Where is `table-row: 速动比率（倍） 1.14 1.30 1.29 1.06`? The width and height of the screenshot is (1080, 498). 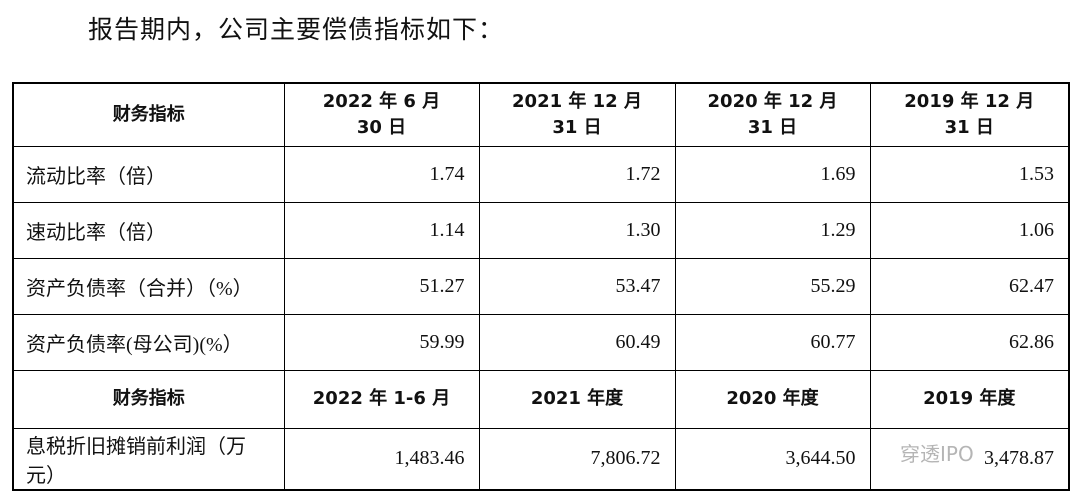 table-row: 速动比率（倍） 1.14 1.30 1.29 1.06 is located at coordinates (541, 230).